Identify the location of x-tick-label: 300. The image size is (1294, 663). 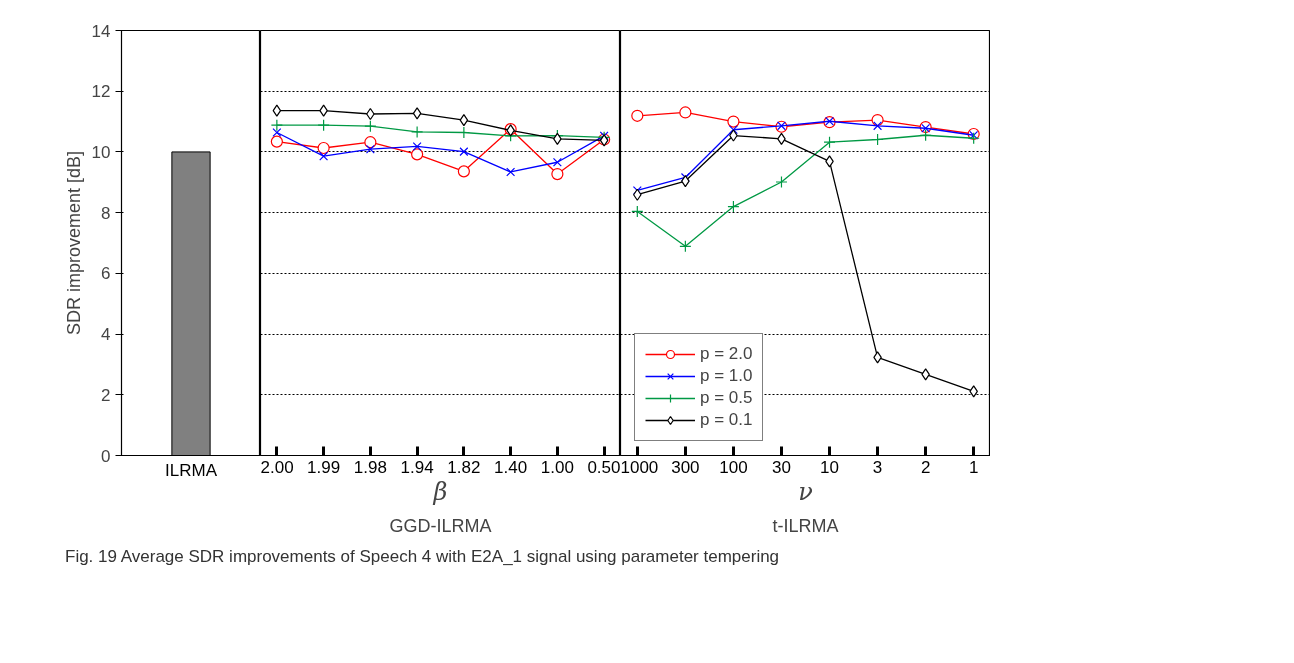
(685, 467).